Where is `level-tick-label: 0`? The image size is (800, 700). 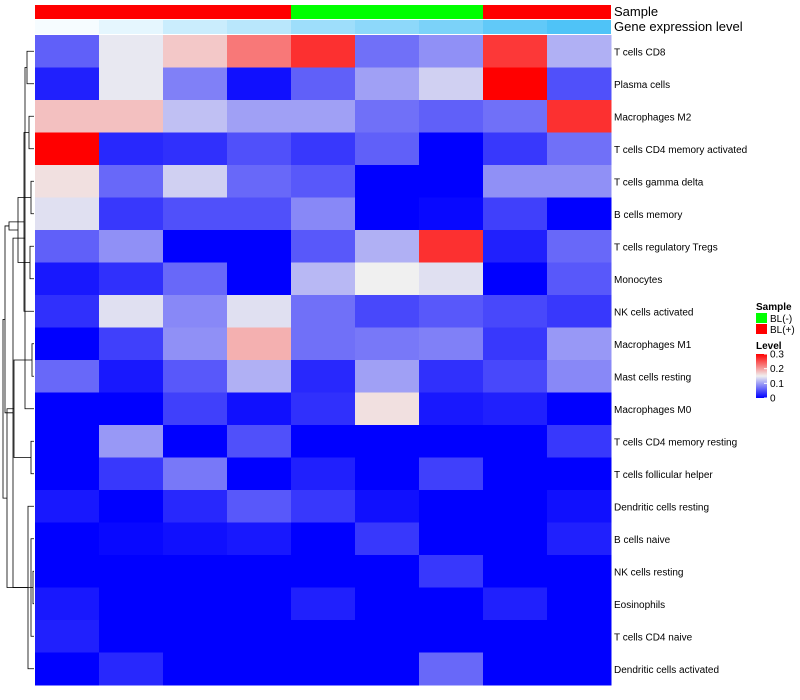 level-tick-label: 0 is located at coordinates (773, 399).